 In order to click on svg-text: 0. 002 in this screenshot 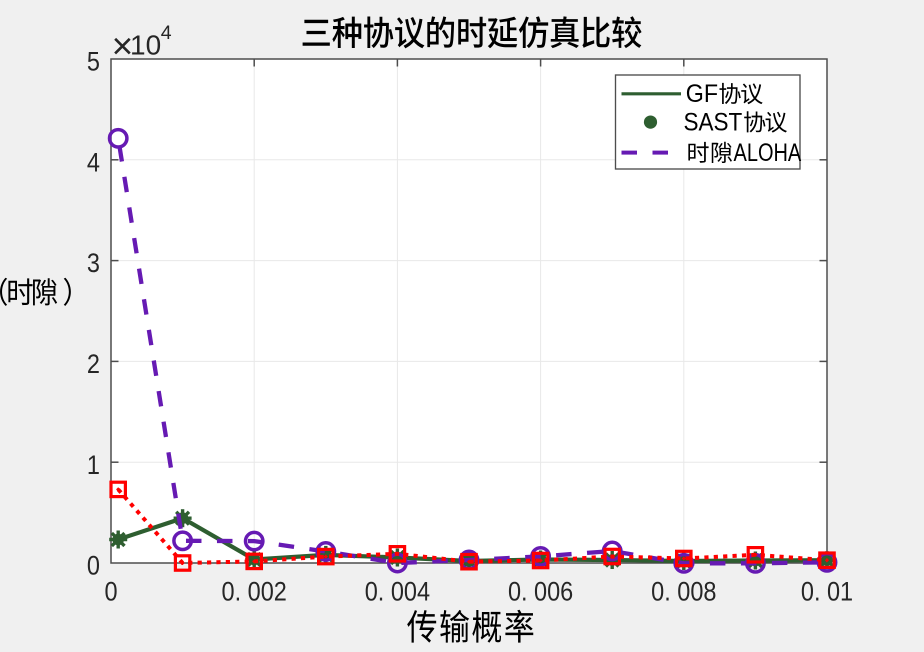, I will do `click(254, 592)`.